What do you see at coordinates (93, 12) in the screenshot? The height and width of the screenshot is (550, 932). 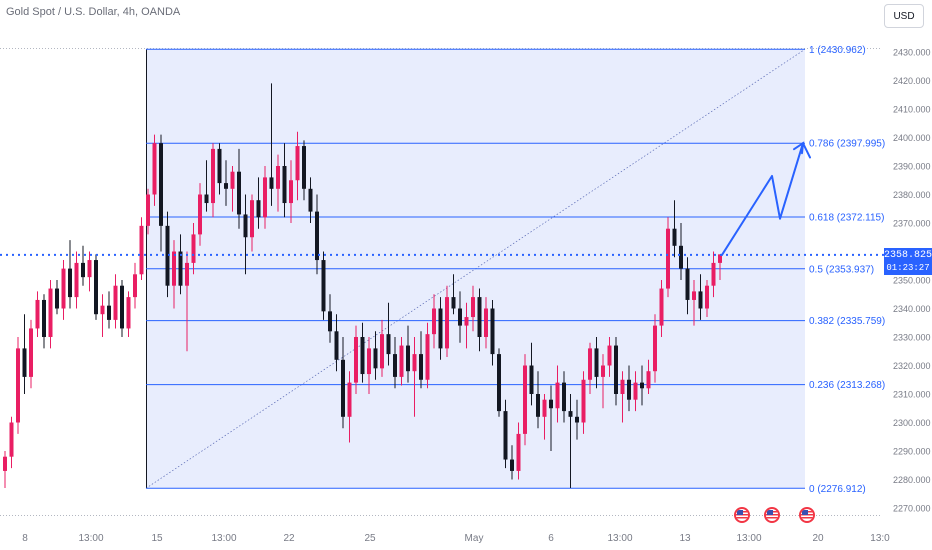 I see `chart-title: Gold Spot / U.S. Dollar, 4h, OANDA` at bounding box center [93, 12].